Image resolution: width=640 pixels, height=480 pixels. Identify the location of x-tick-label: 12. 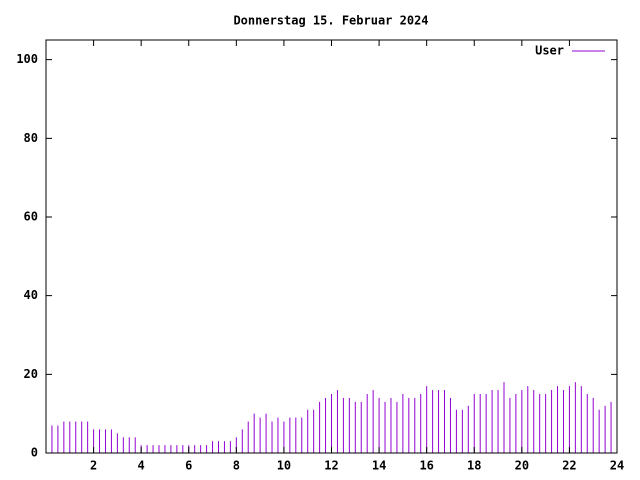
(331, 466).